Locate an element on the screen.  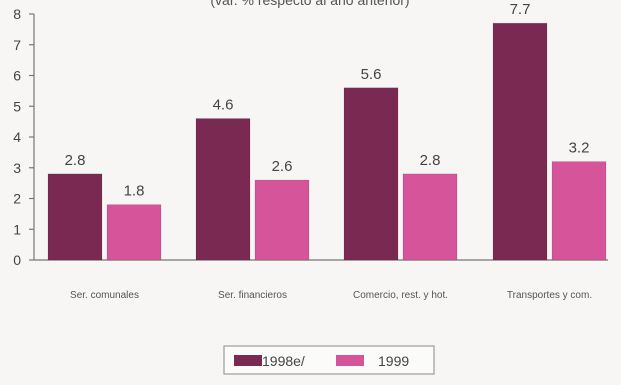
legend-label-1999: 1999 is located at coordinates (393, 361).